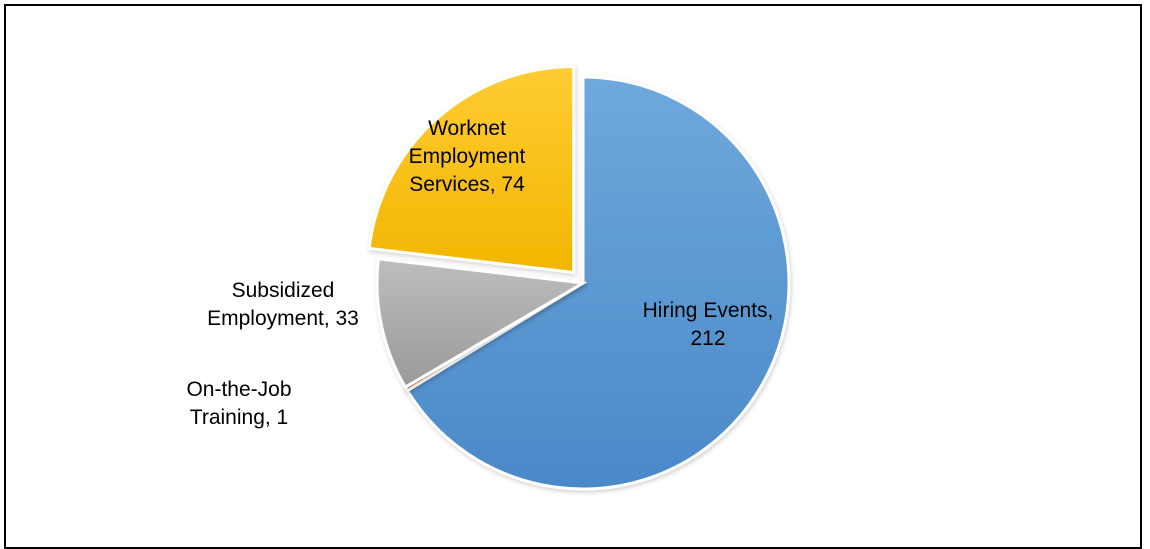 This screenshot has height=549, width=1150. I want to click on slice-label-hiring-events: Hiring Events, 212, so click(708, 324).